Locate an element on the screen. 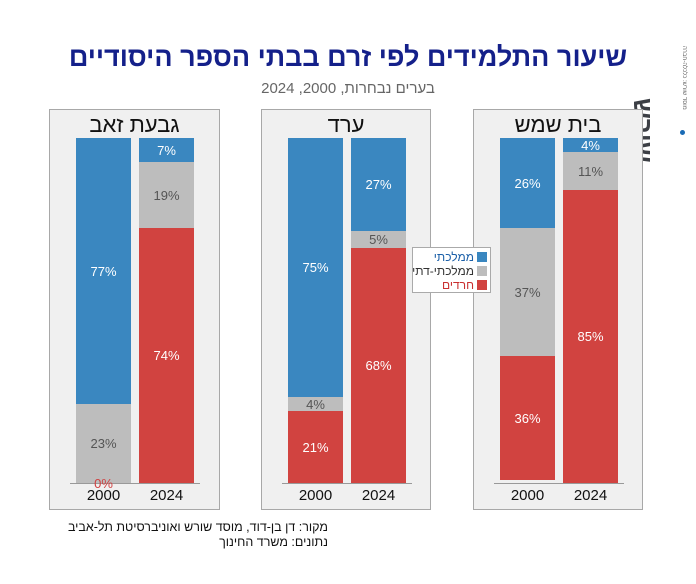 This screenshot has width=696, height=584. legend-item-mamlachti: ממלכתי is located at coordinates (451, 257).